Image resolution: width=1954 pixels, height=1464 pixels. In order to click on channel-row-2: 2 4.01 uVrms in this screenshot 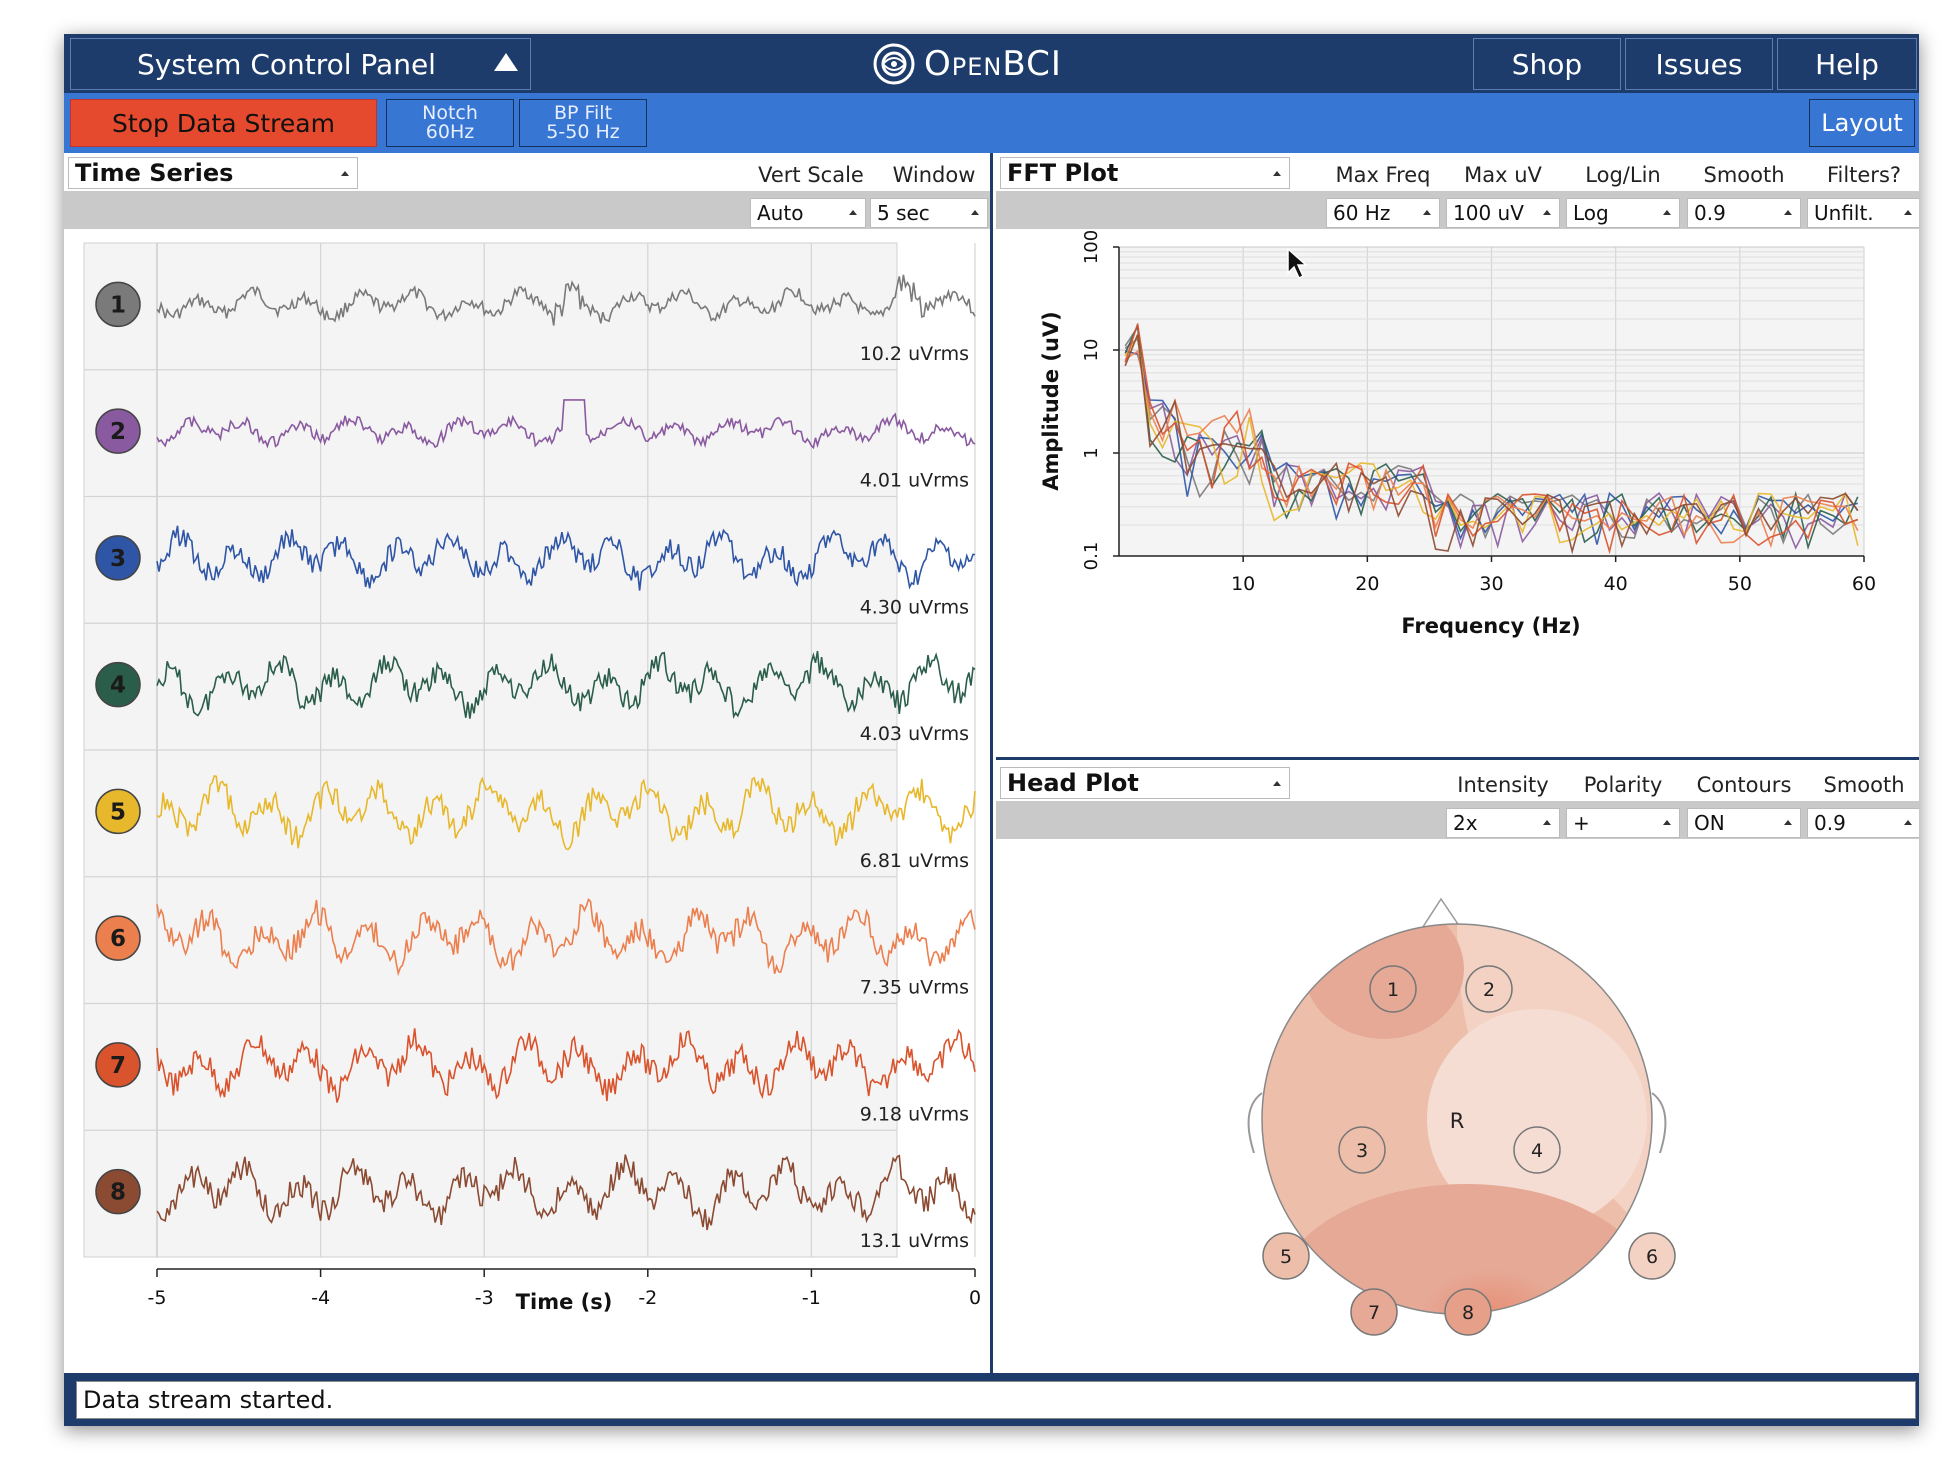, I will do `click(535, 445)`.